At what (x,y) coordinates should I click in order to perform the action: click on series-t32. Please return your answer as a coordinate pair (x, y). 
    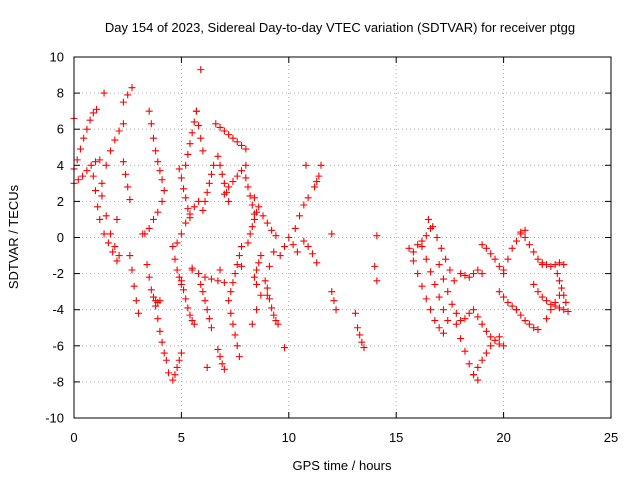
    Looking at the image, I should click on (263, 288).